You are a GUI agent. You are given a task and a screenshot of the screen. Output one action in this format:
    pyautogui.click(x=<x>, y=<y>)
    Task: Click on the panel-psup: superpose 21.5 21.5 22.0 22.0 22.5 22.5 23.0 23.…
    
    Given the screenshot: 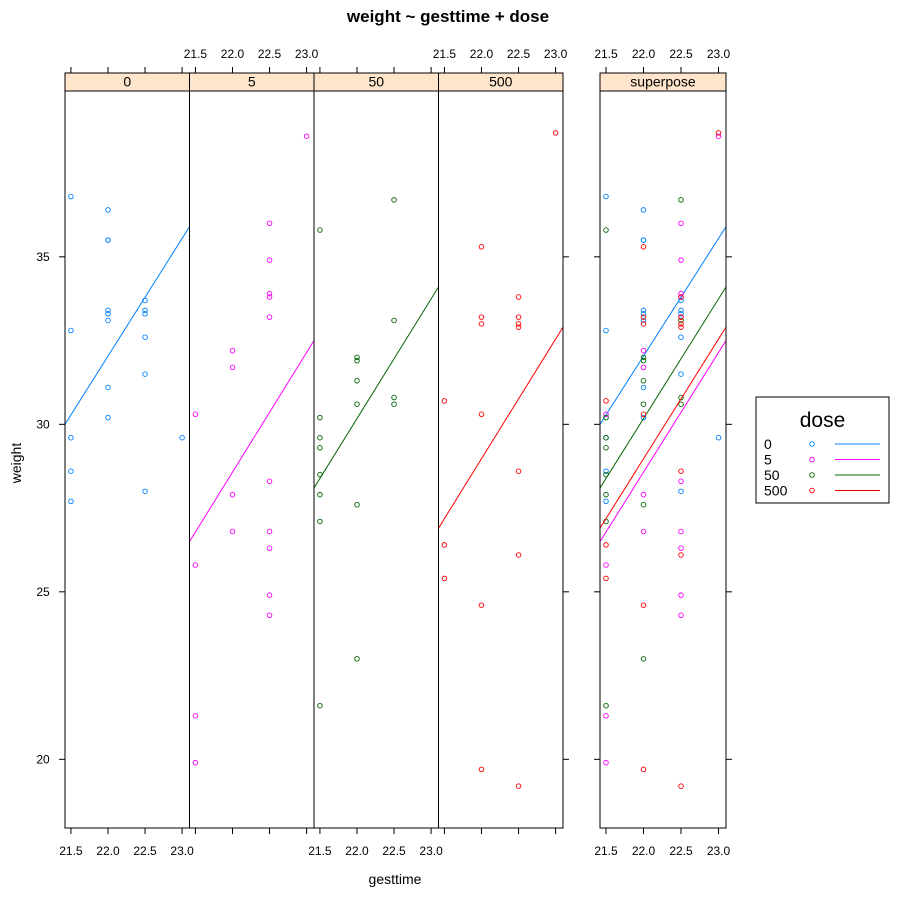 What is the action you would take?
    pyautogui.click(x=663, y=452)
    